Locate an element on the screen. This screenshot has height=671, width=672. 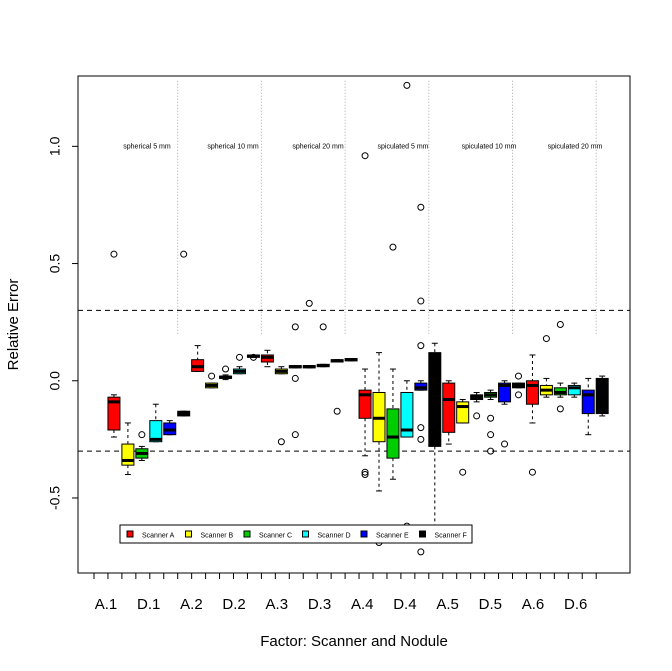
y-tick-label: 0.0 is located at coordinates (55, 381).